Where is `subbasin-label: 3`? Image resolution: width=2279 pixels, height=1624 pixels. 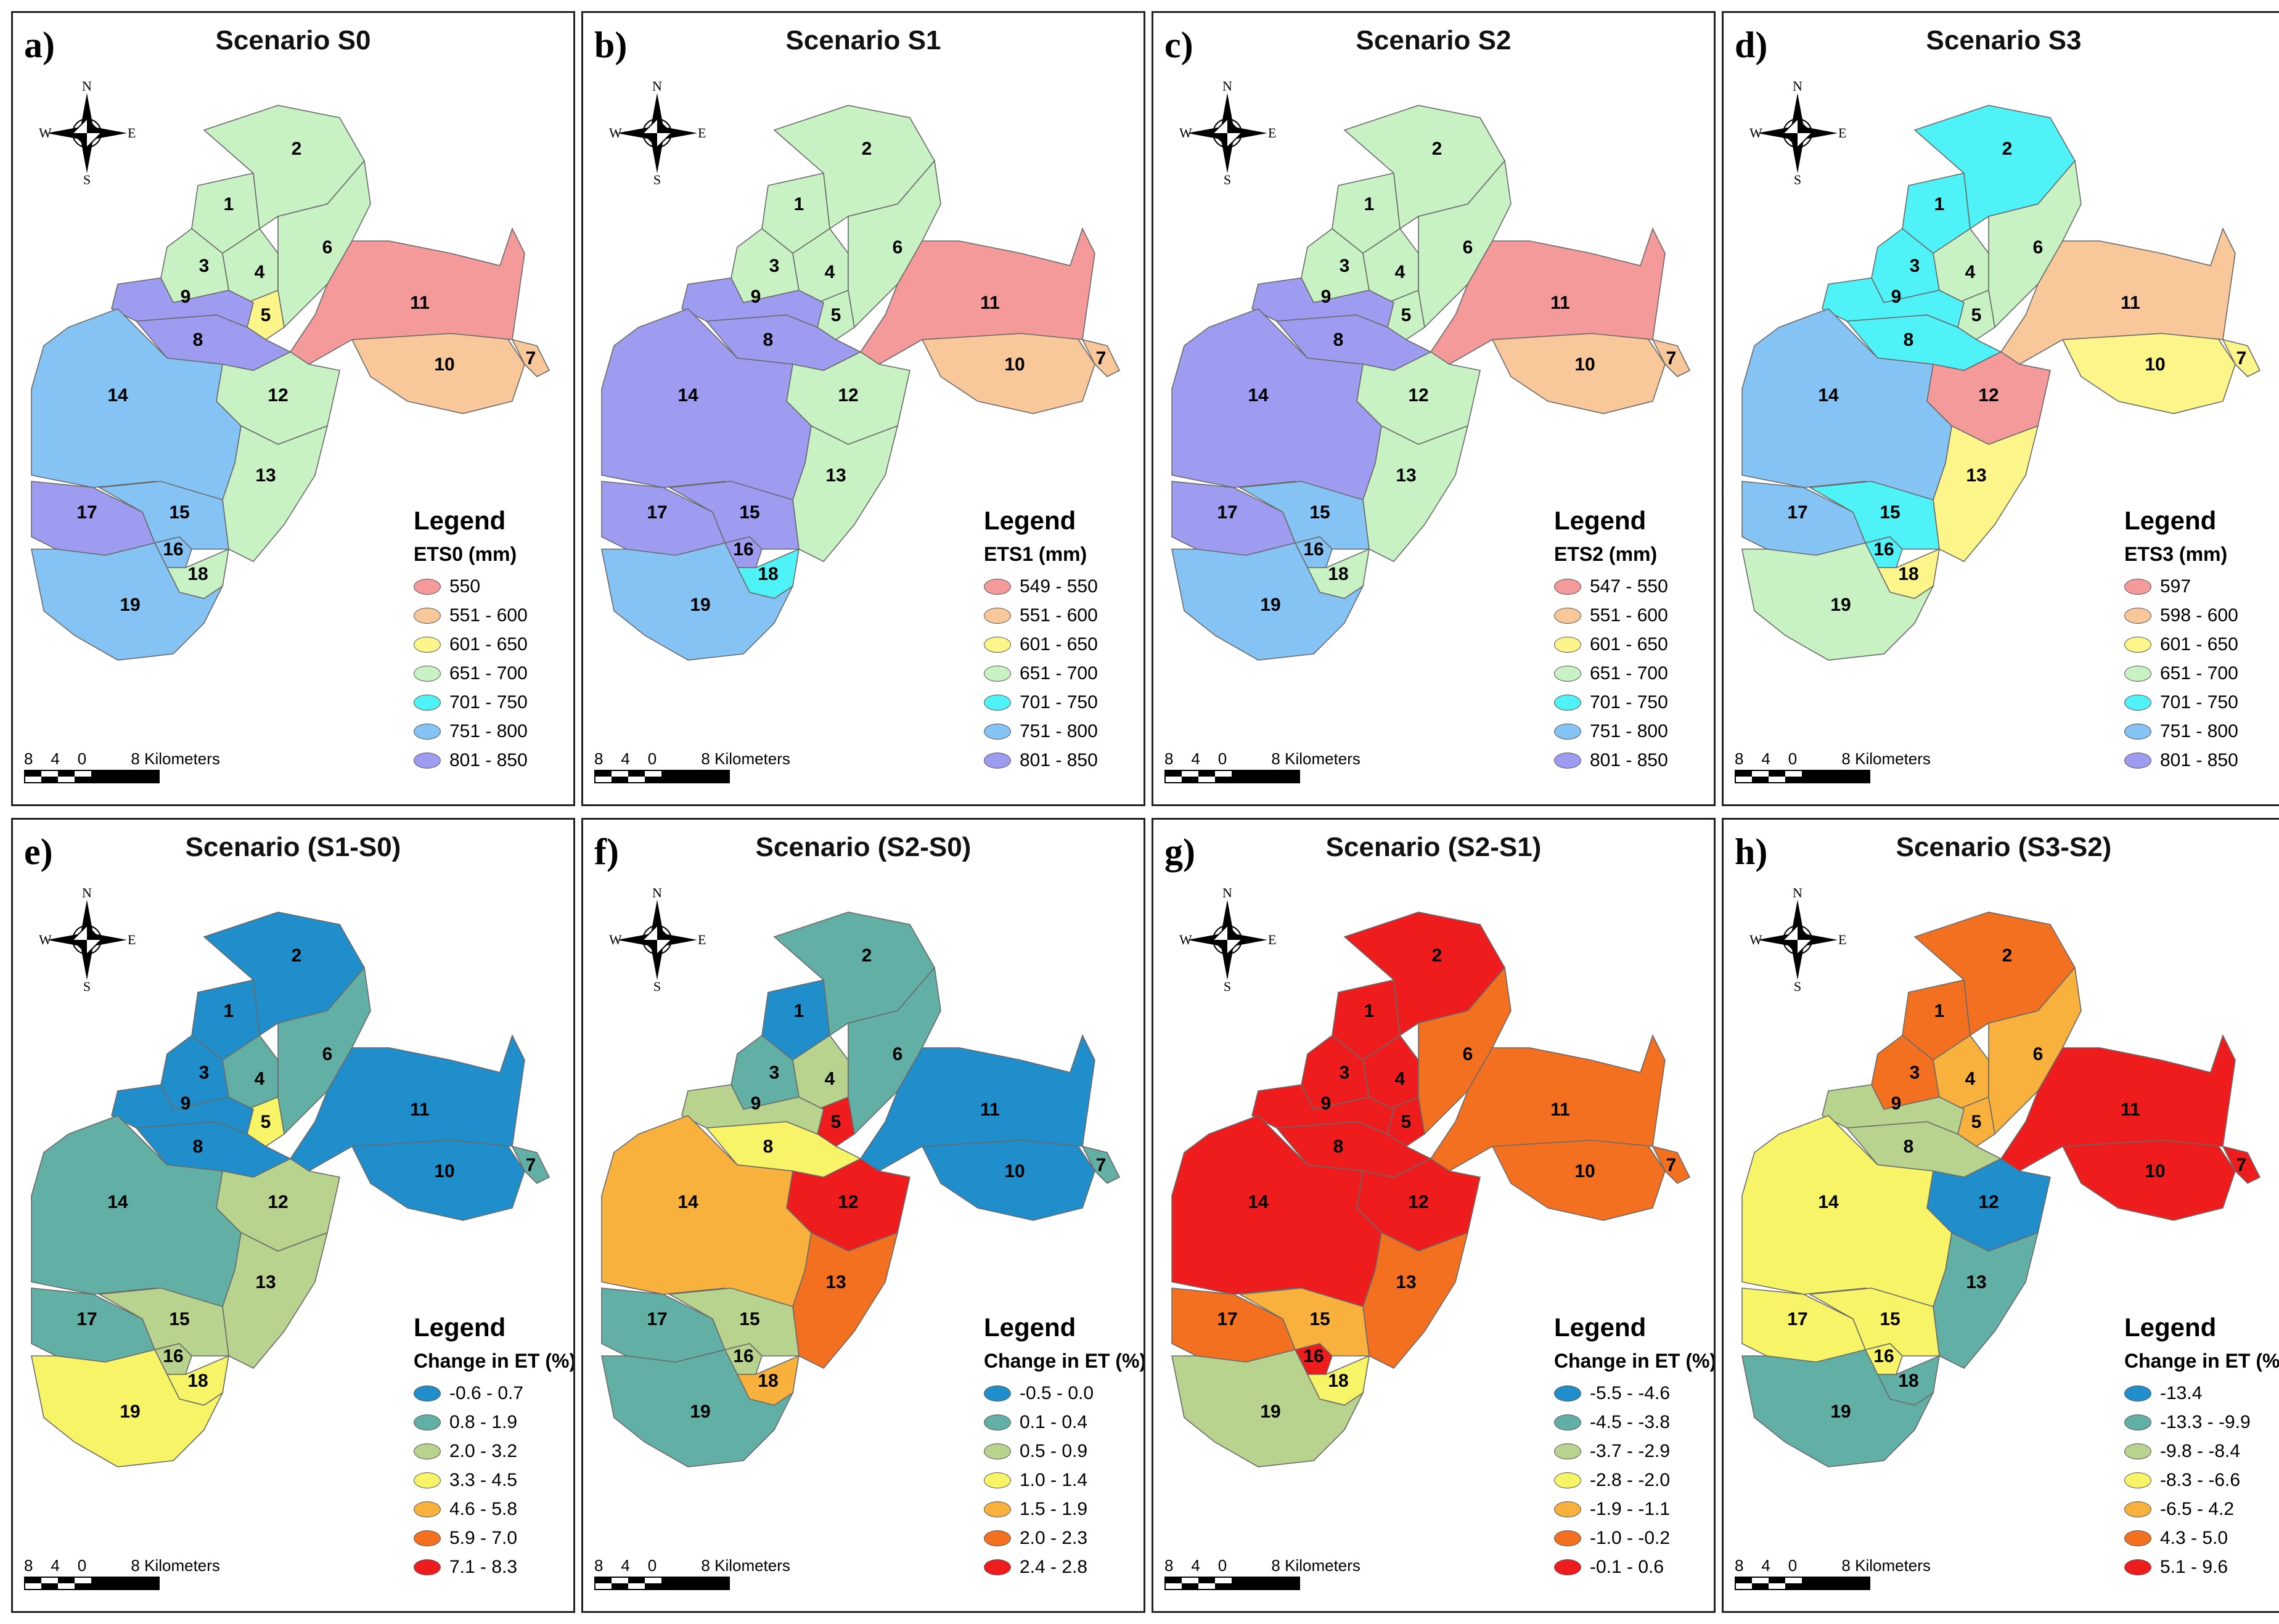
subbasin-label: 3 is located at coordinates (204, 1073).